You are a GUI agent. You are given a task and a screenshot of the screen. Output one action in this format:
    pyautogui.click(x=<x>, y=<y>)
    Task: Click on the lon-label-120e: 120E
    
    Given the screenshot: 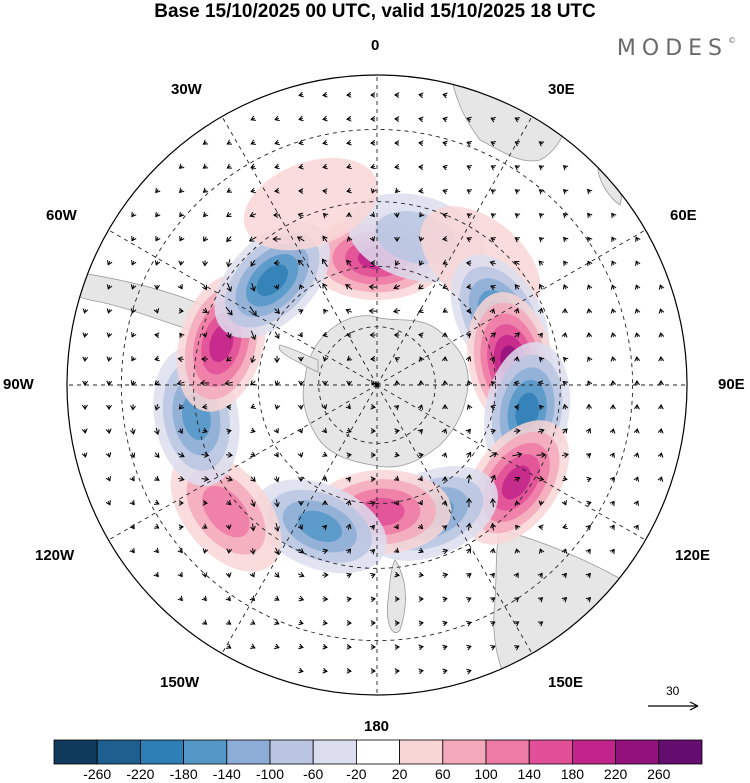 What is the action you would take?
    pyautogui.click(x=693, y=555)
    